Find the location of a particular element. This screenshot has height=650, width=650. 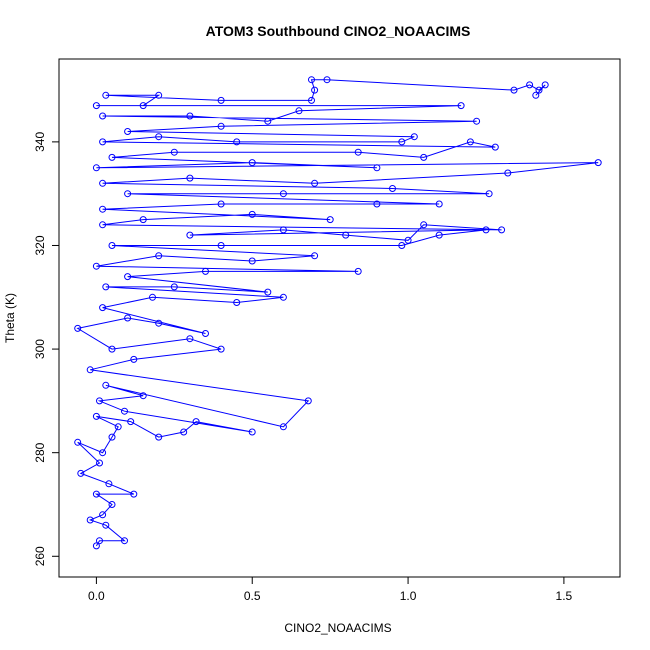

y-tick-label: 340 is located at coordinates (40, 142).